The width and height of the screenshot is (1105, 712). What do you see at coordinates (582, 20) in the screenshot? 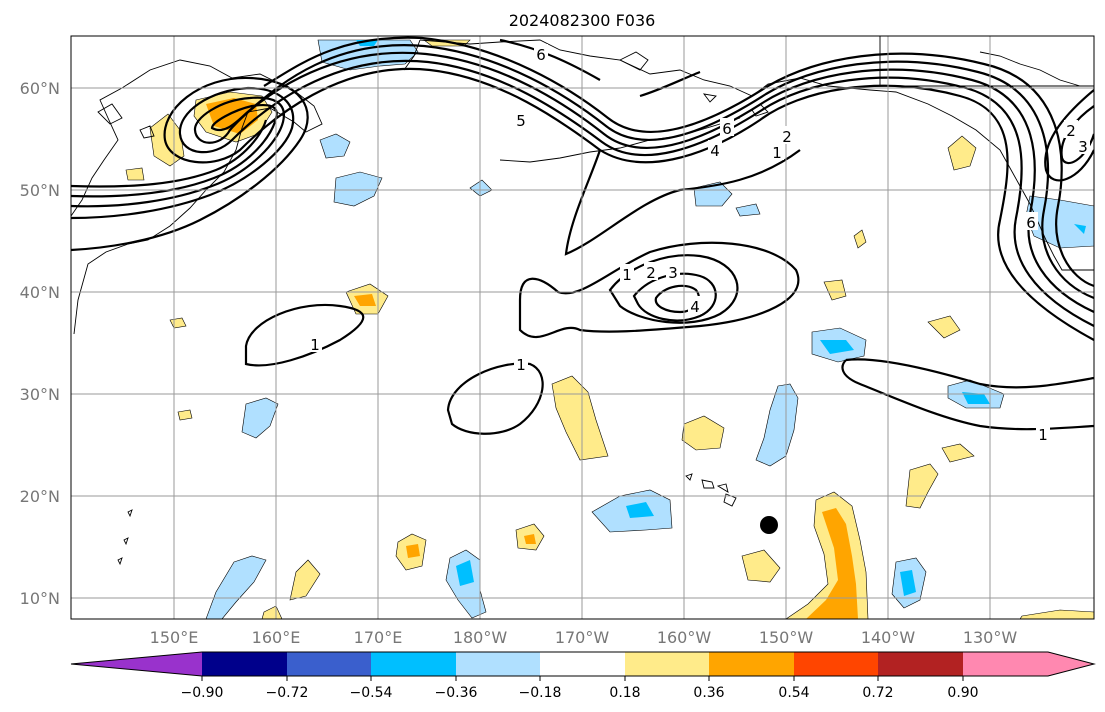
I see `map-title: 2024082300 F036` at bounding box center [582, 20].